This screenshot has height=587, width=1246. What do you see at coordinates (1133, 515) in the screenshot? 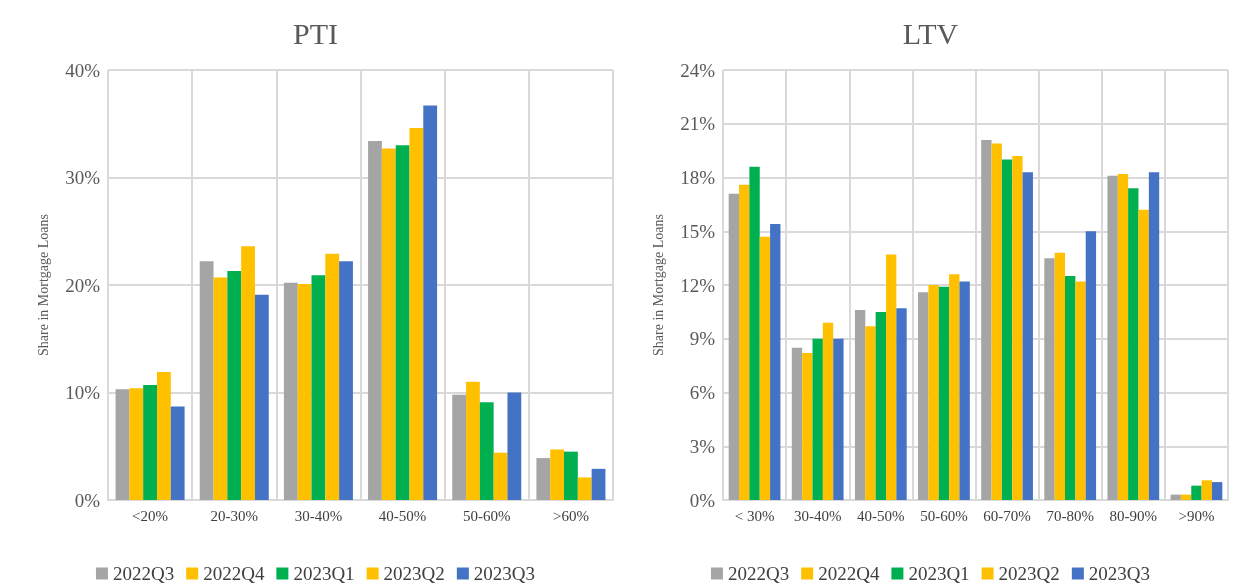
I see `x-tick-label: 80-90%` at bounding box center [1133, 515].